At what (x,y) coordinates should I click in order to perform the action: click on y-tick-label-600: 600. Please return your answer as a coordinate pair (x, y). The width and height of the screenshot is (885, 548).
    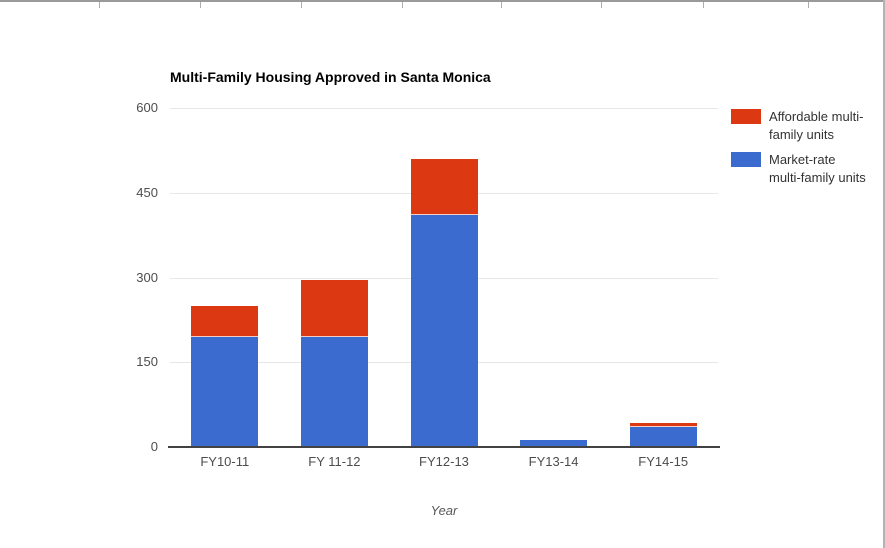
    Looking at the image, I should click on (147, 107).